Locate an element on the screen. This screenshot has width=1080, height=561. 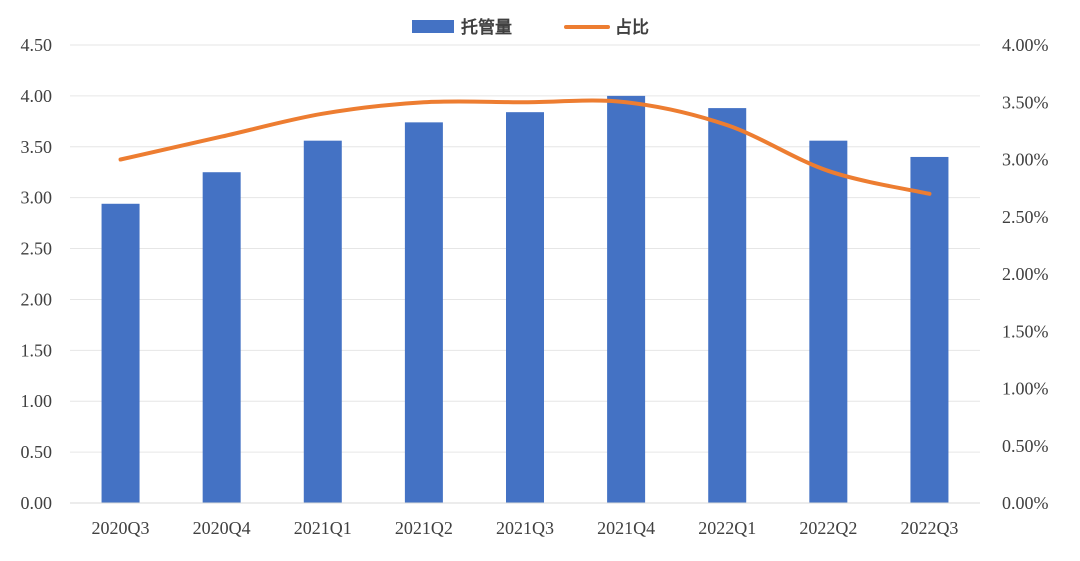
bar-2021Q1 is located at coordinates (322, 321).